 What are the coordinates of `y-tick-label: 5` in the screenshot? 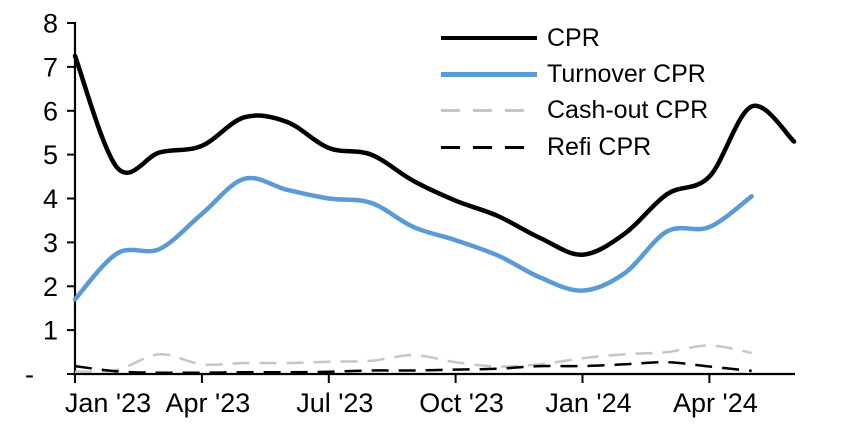 It's located at (50, 155).